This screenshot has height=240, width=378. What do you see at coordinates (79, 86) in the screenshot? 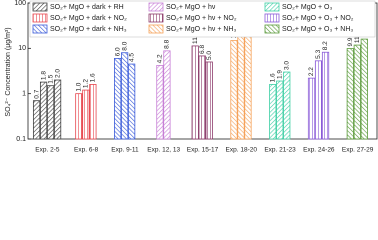
I see `value-label: 1.0` at bounding box center [79, 86].